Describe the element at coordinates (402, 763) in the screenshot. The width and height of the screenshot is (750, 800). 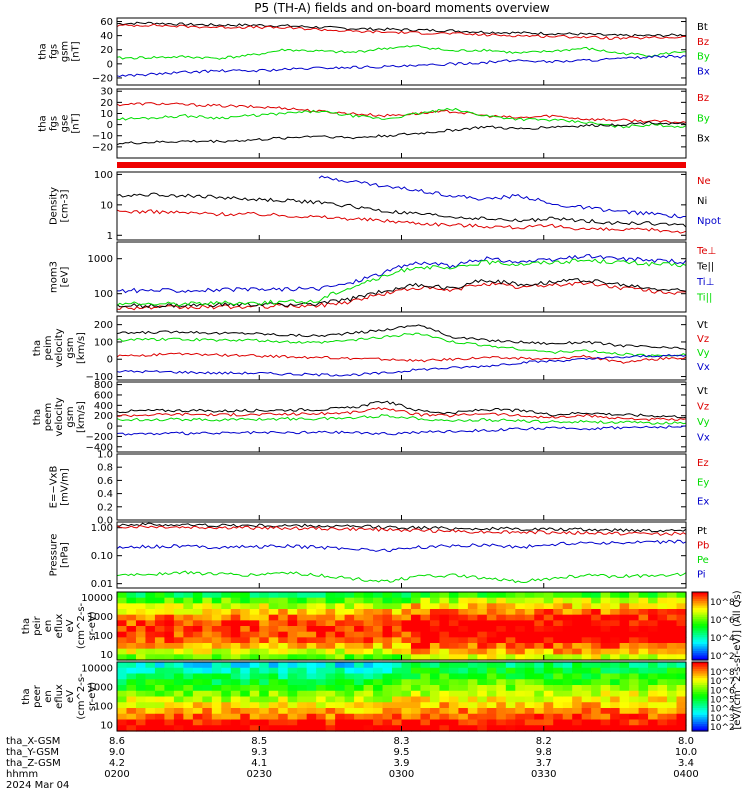
I see `x-row-value: 3.9` at that location.